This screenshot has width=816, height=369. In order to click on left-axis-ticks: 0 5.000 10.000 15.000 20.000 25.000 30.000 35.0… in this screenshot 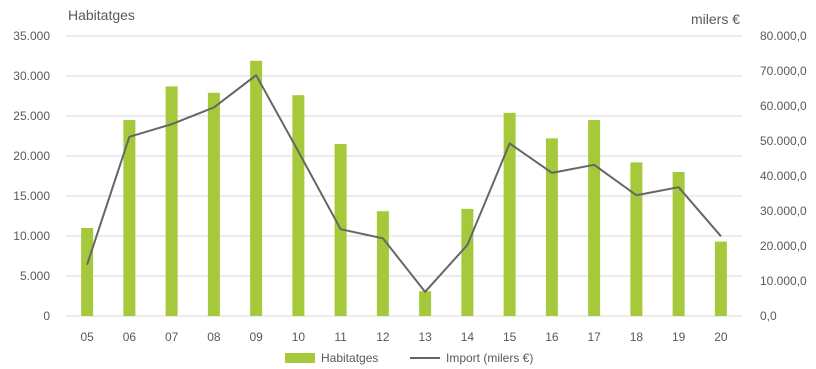, I will do `click(31, 176)`.